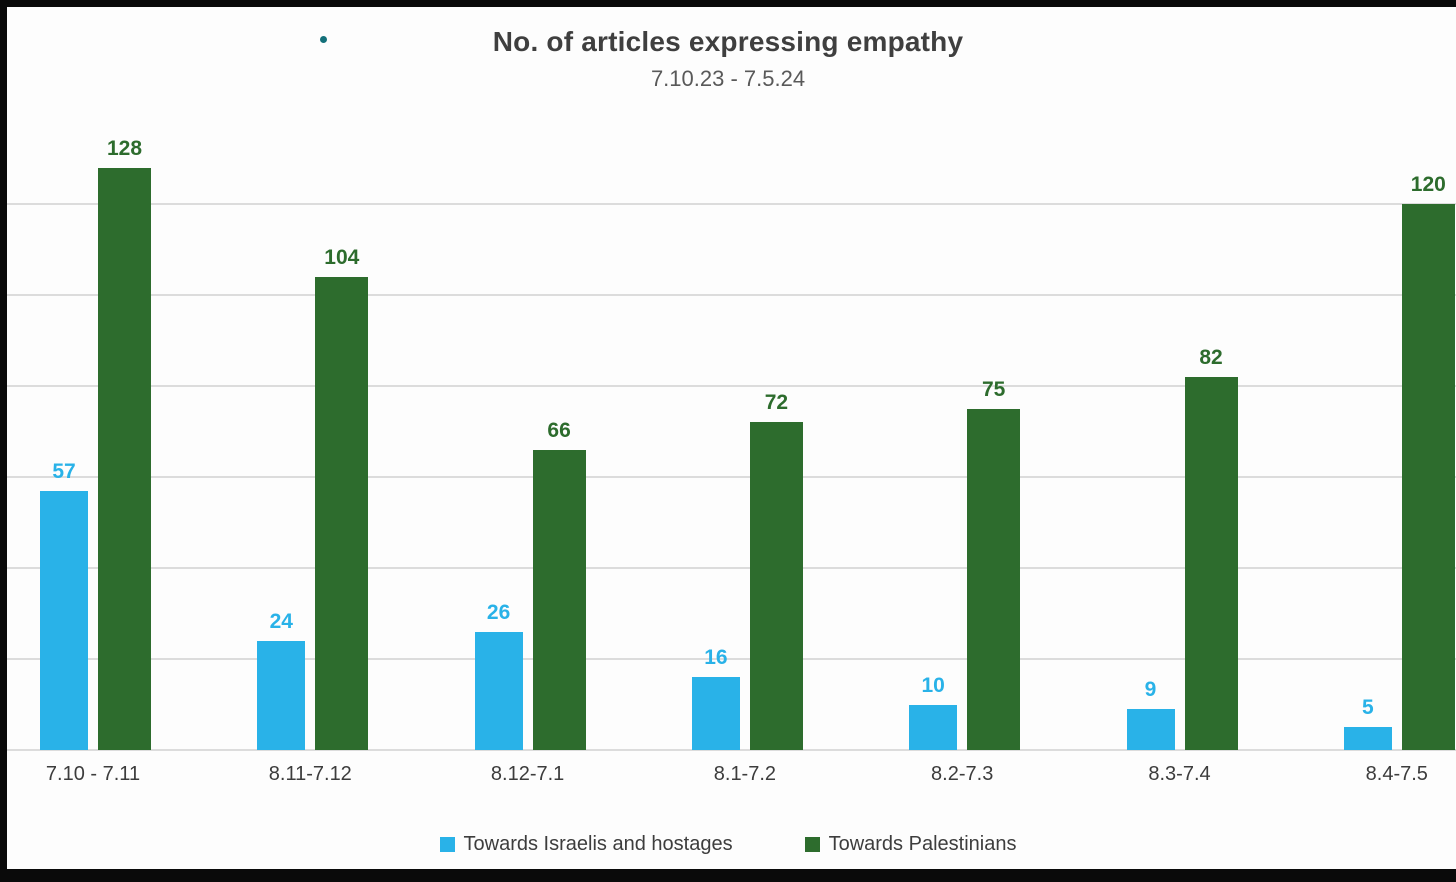 Image resolution: width=1456 pixels, height=882 pixels. What do you see at coordinates (776, 403) in the screenshot?
I see `bar-value-label: 72` at bounding box center [776, 403].